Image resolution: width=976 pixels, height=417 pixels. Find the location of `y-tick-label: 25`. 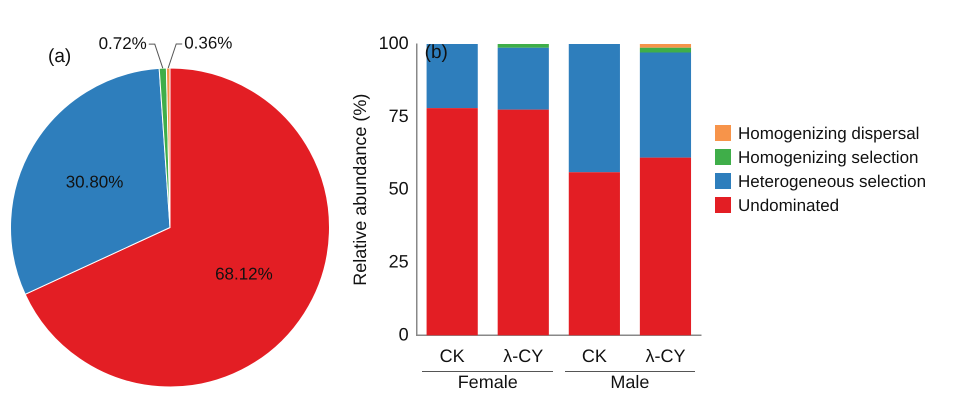

y-tick-label: 25 is located at coordinates (398, 262).